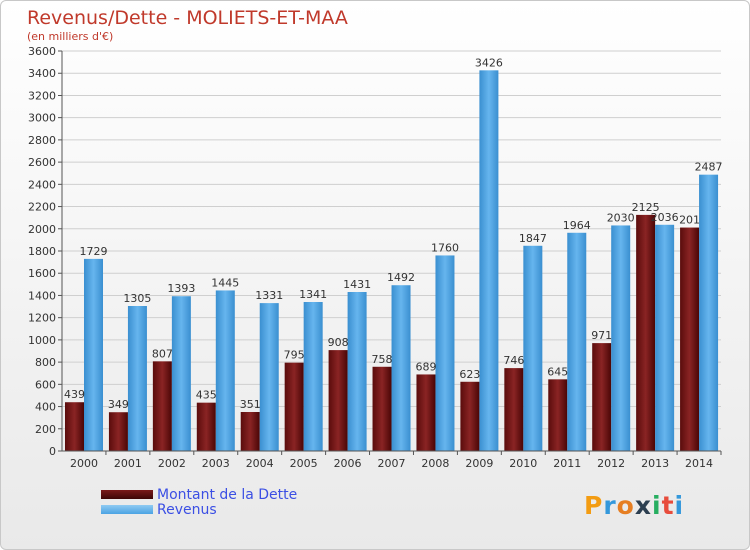 This screenshot has width=750, height=550. What do you see at coordinates (594, 505) in the screenshot?
I see `logo-letter: P` at bounding box center [594, 505].